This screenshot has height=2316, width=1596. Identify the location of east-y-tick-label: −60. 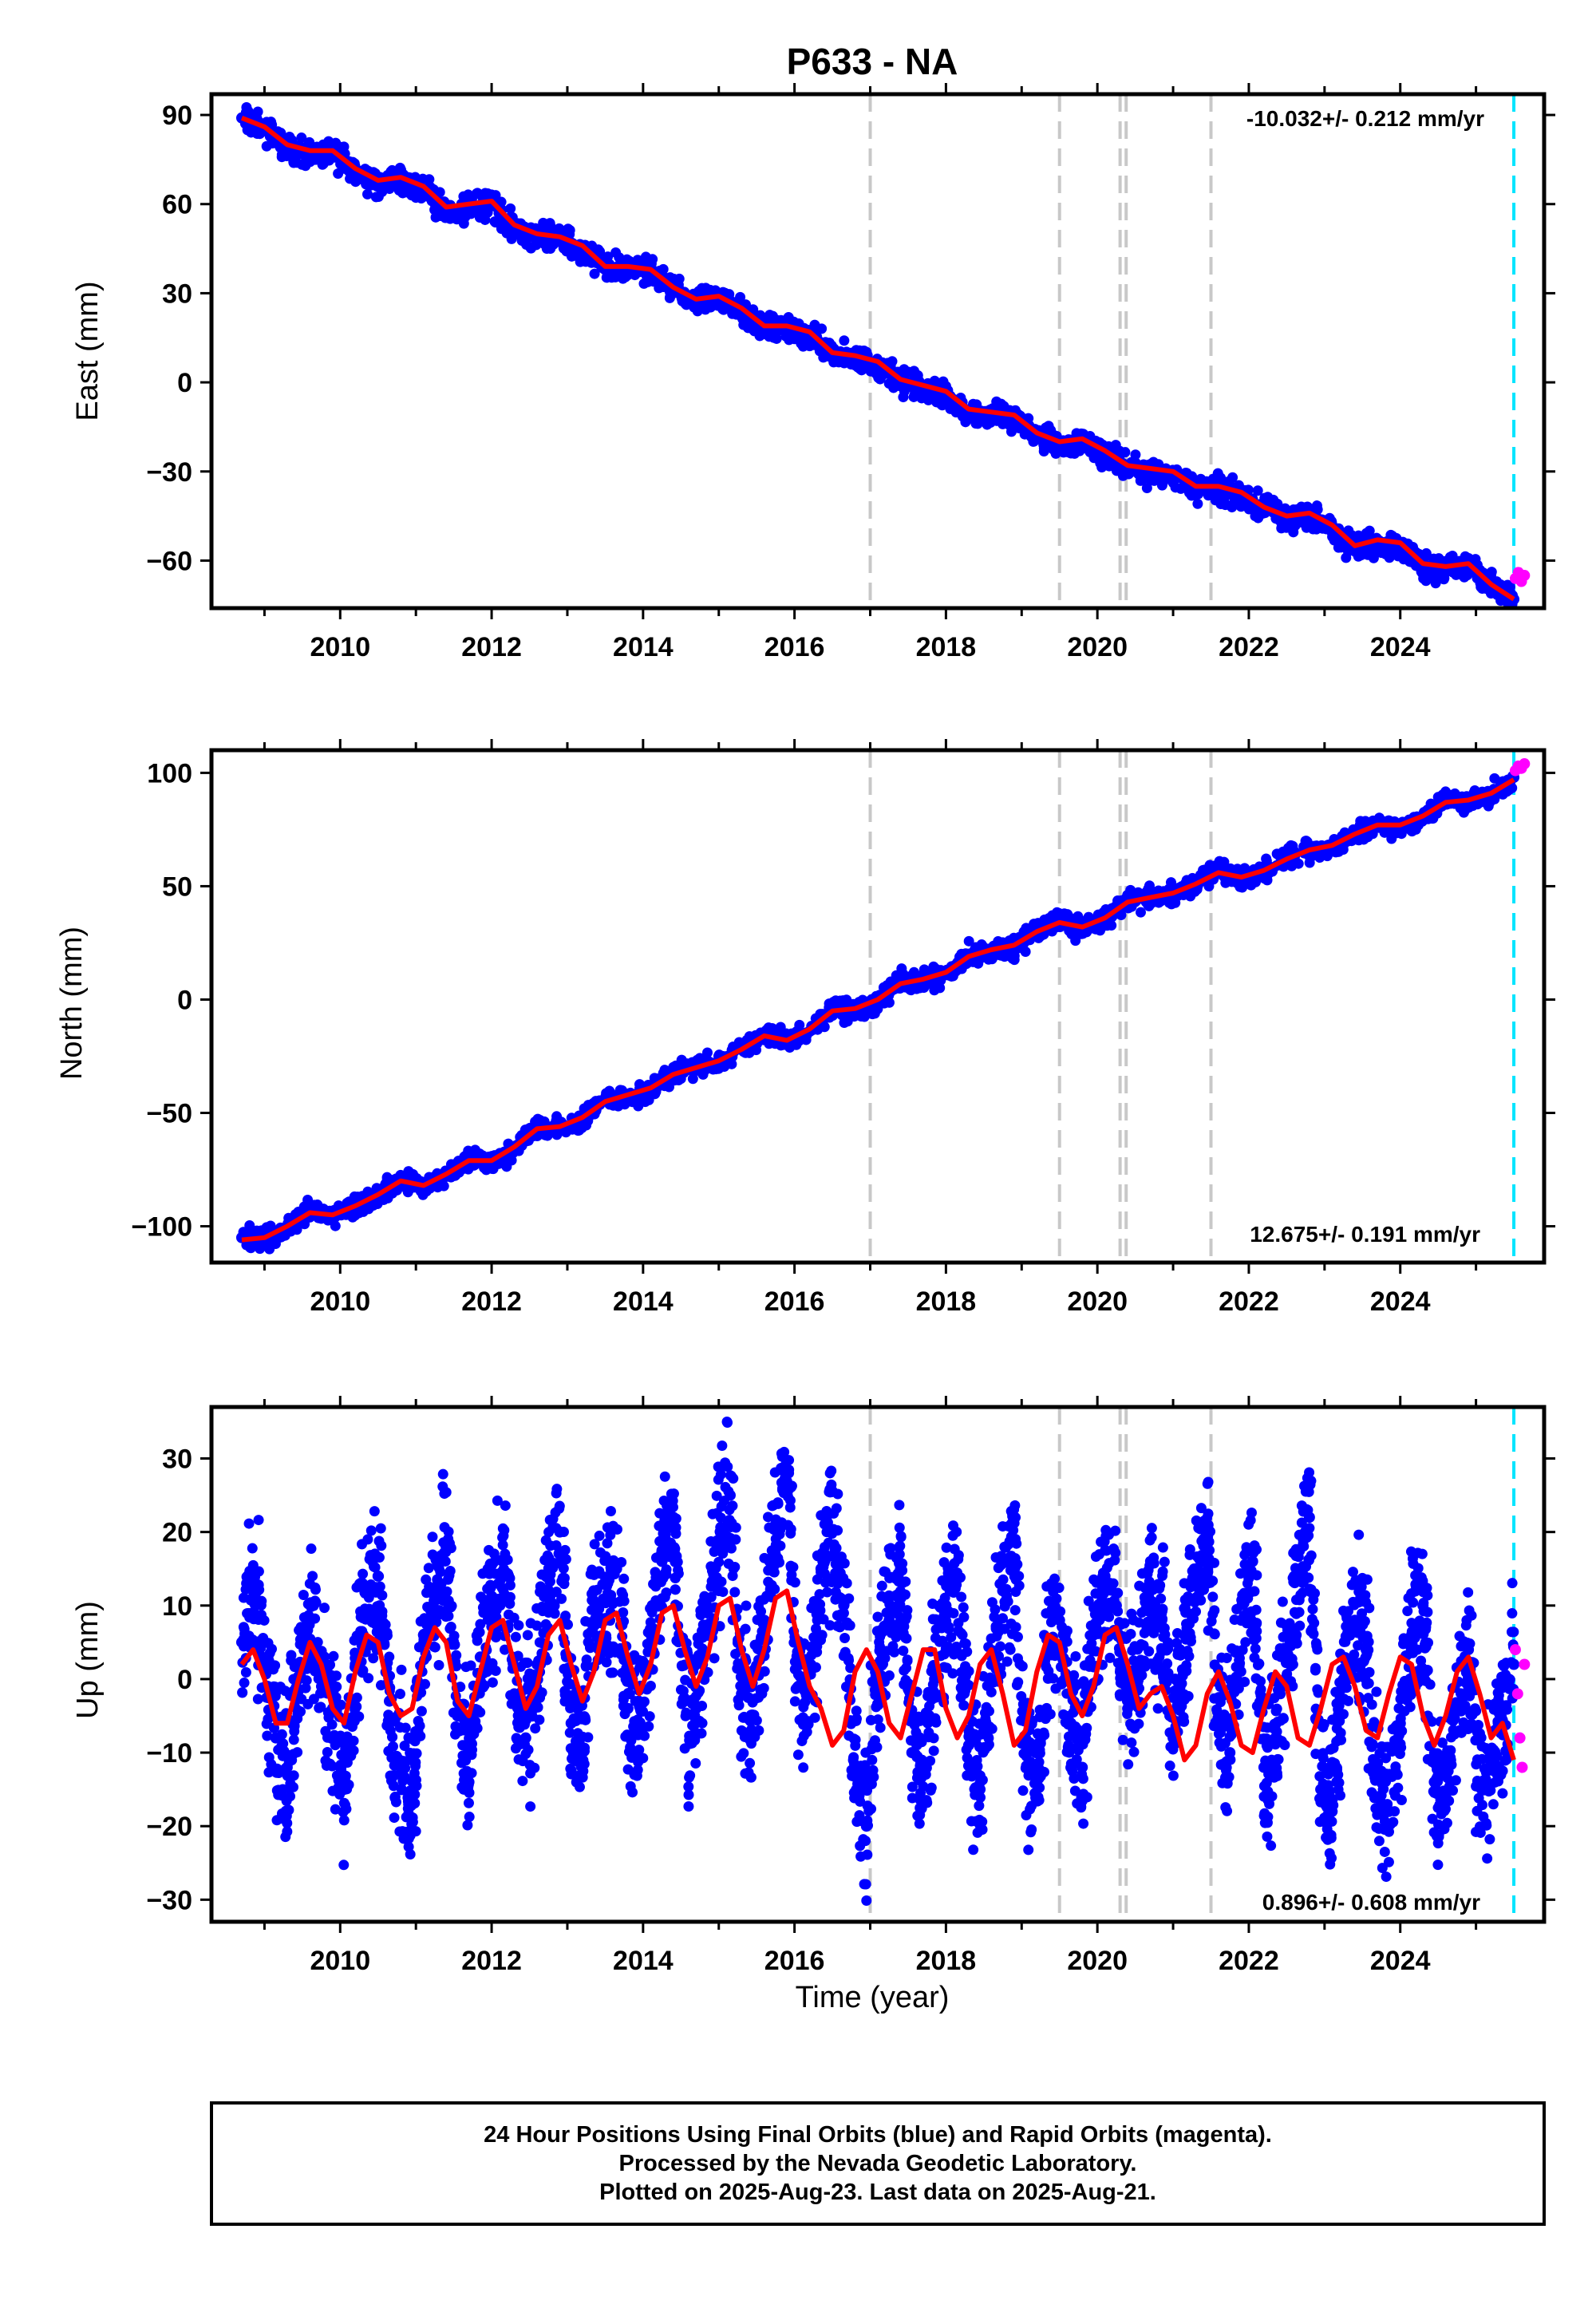
(169, 561).